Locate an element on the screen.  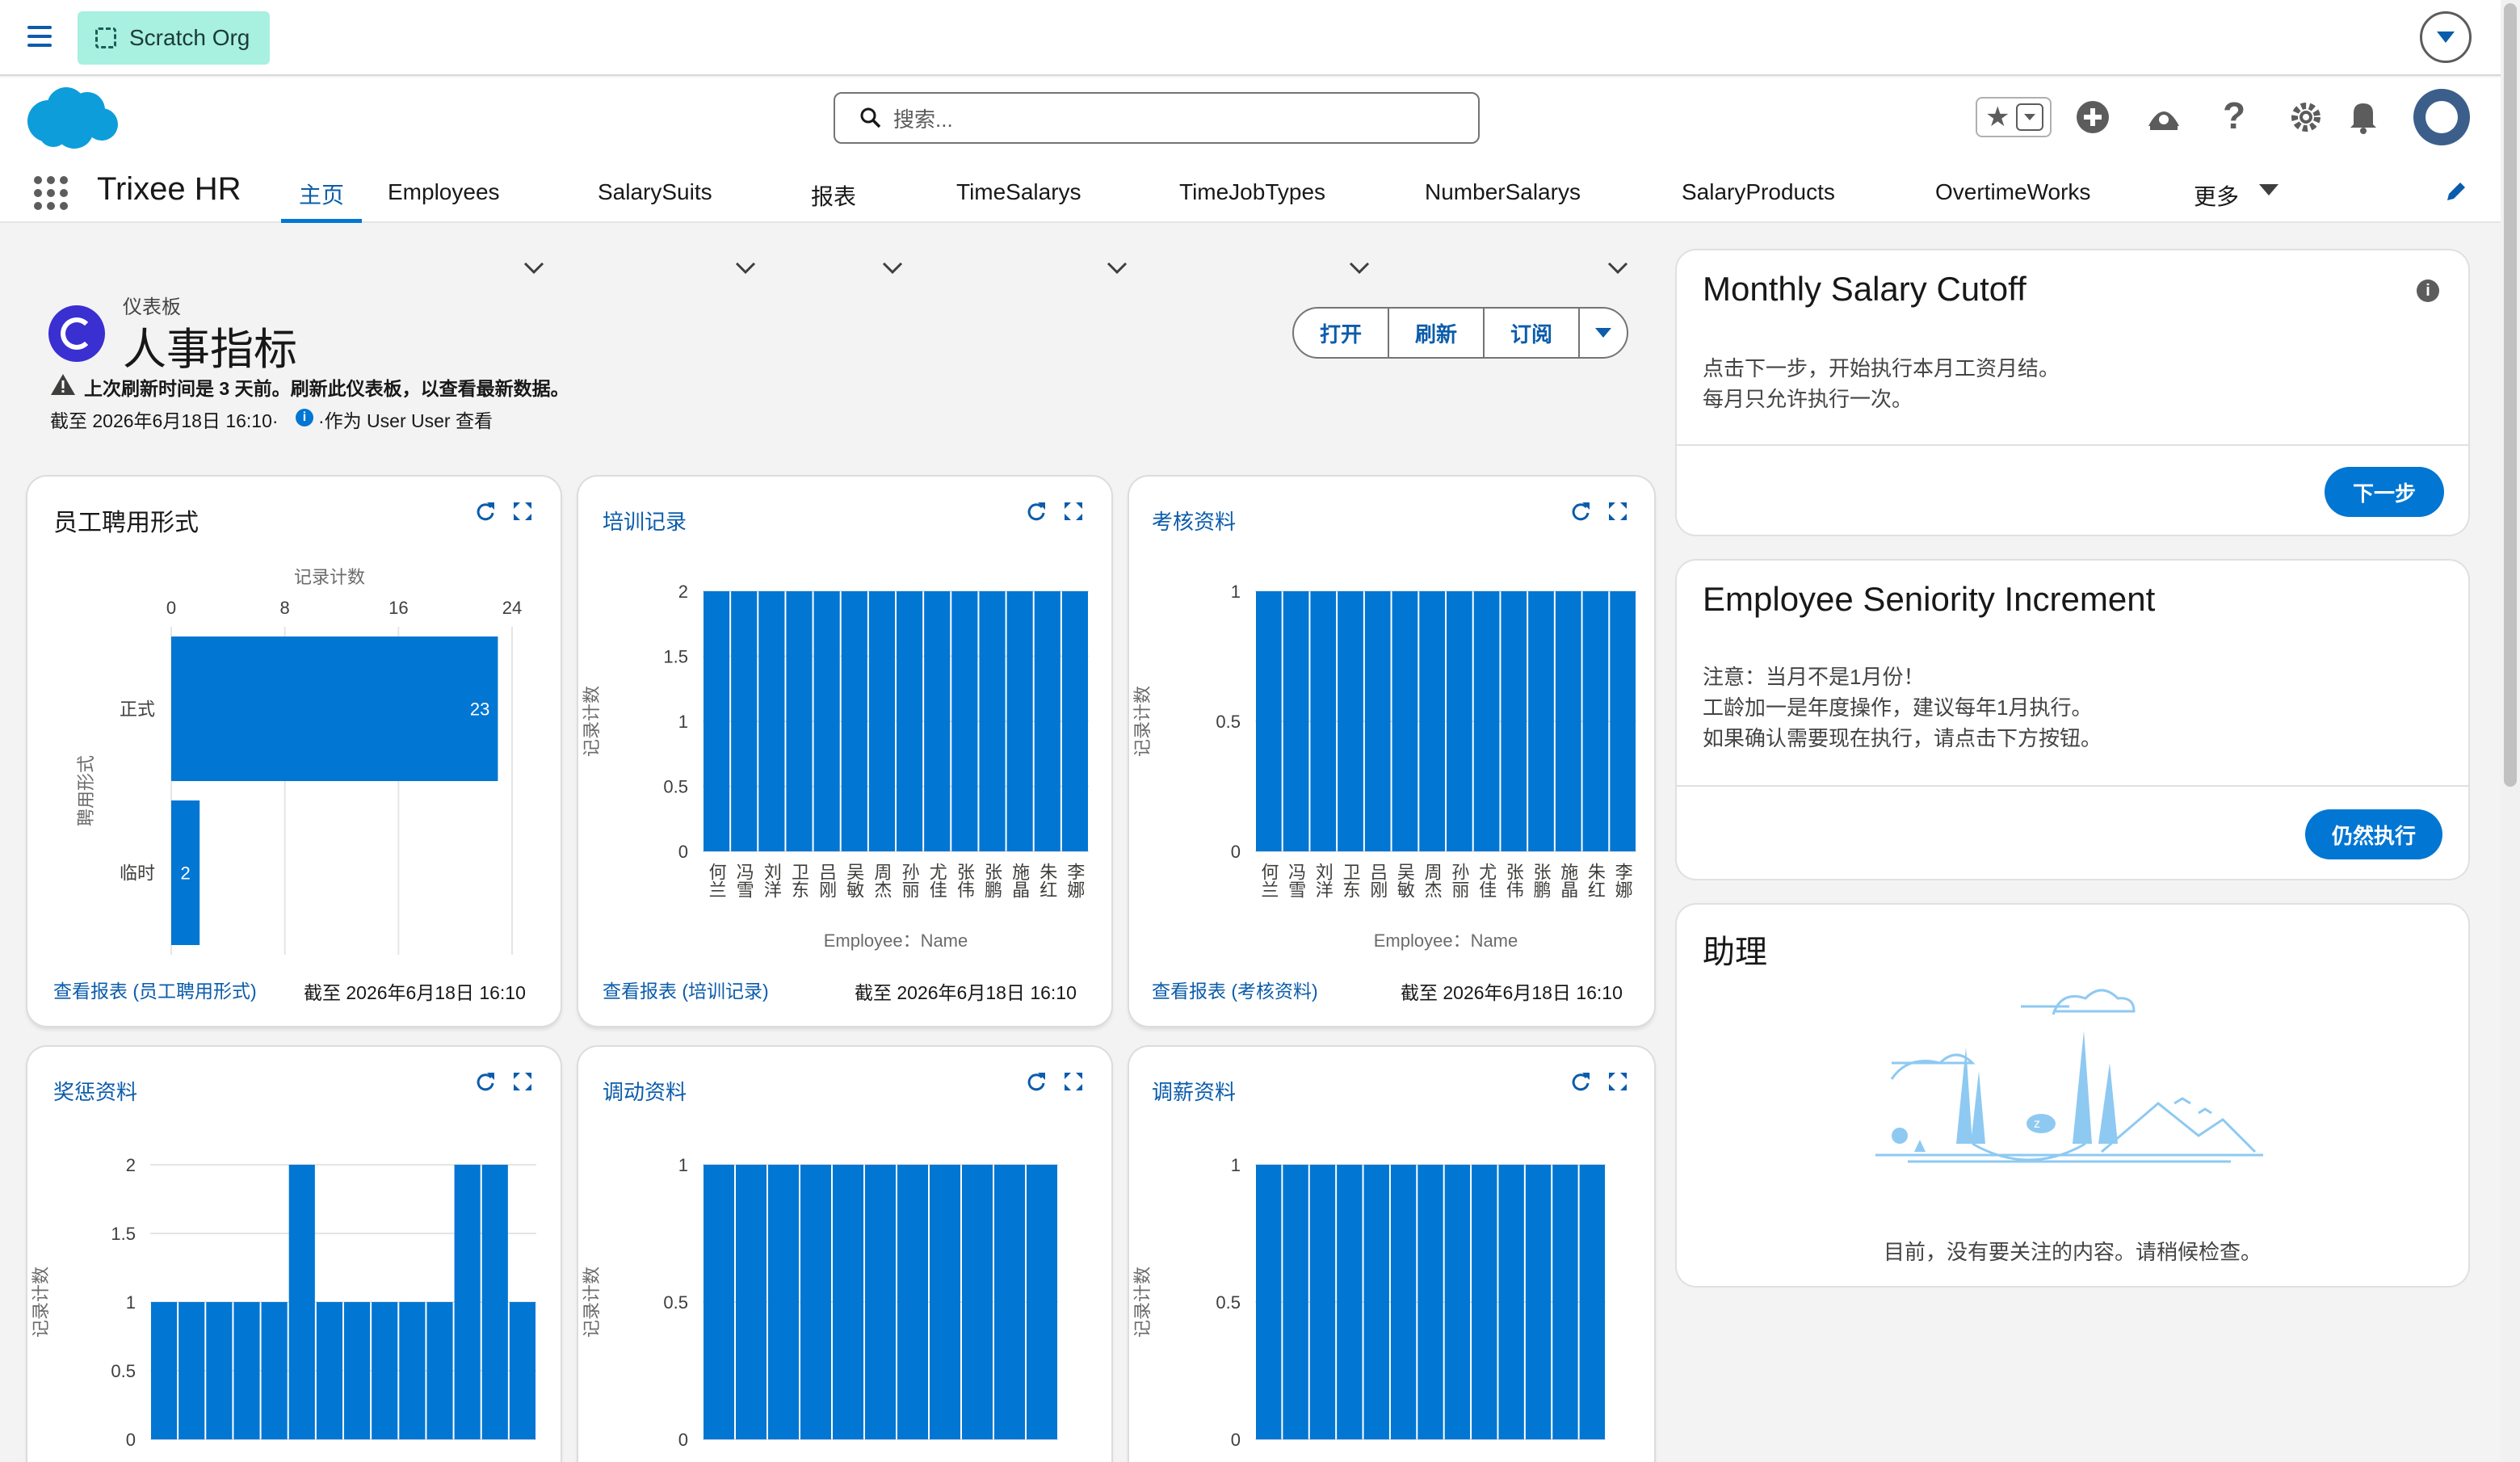
pencil-icon is located at coordinates (2456, 191).